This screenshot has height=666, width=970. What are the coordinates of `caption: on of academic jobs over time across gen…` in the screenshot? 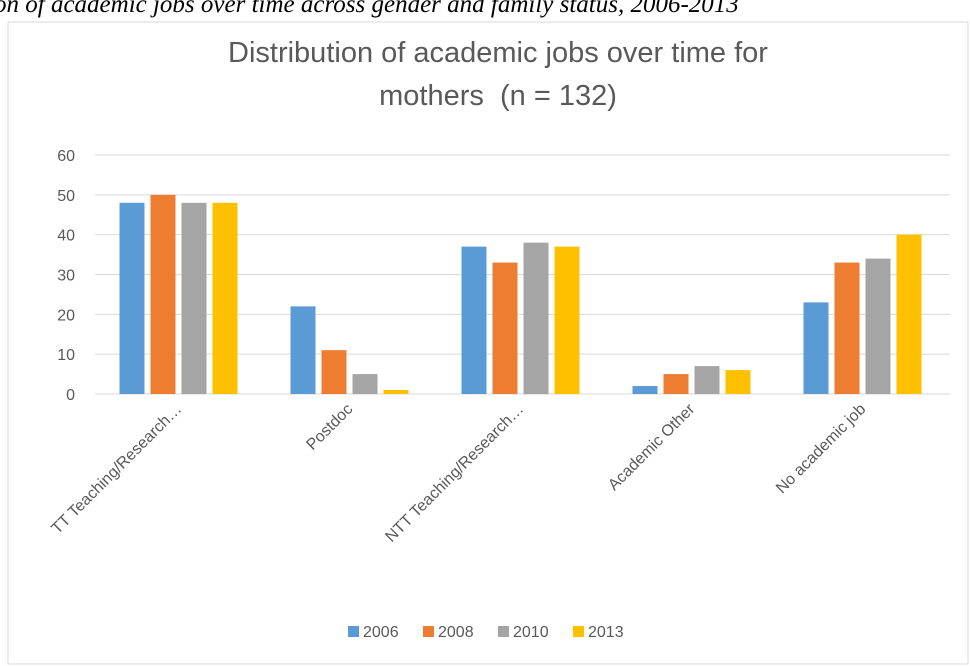 It's located at (369, 9).